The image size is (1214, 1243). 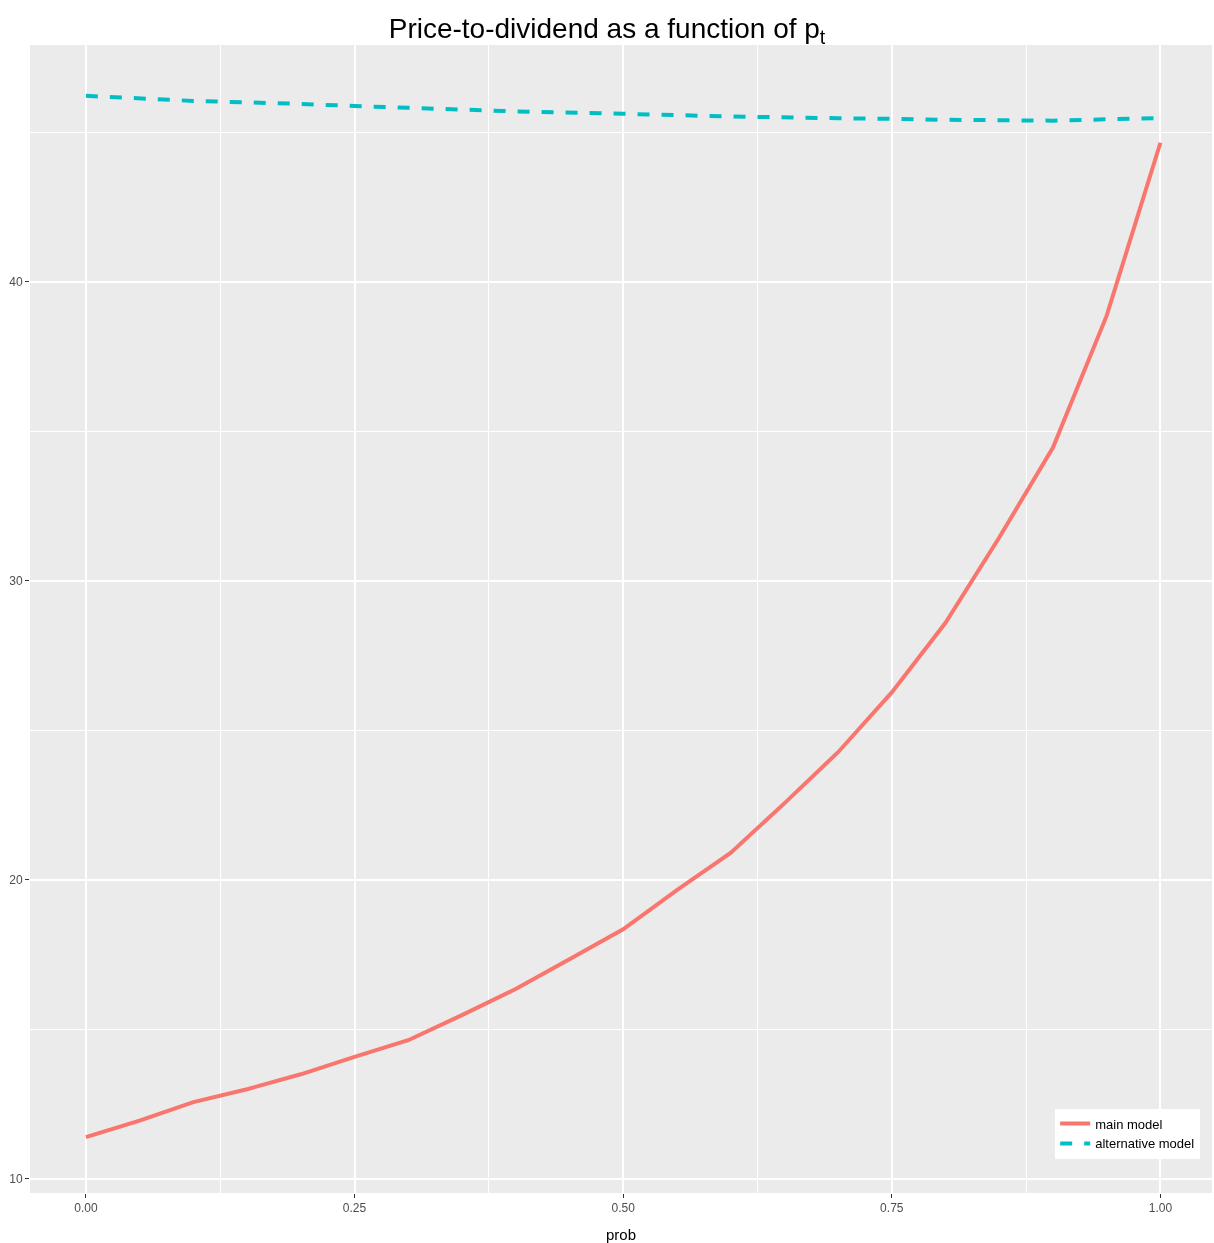 What do you see at coordinates (621, 1234) in the screenshot?
I see `x-axis-title: prob` at bounding box center [621, 1234].